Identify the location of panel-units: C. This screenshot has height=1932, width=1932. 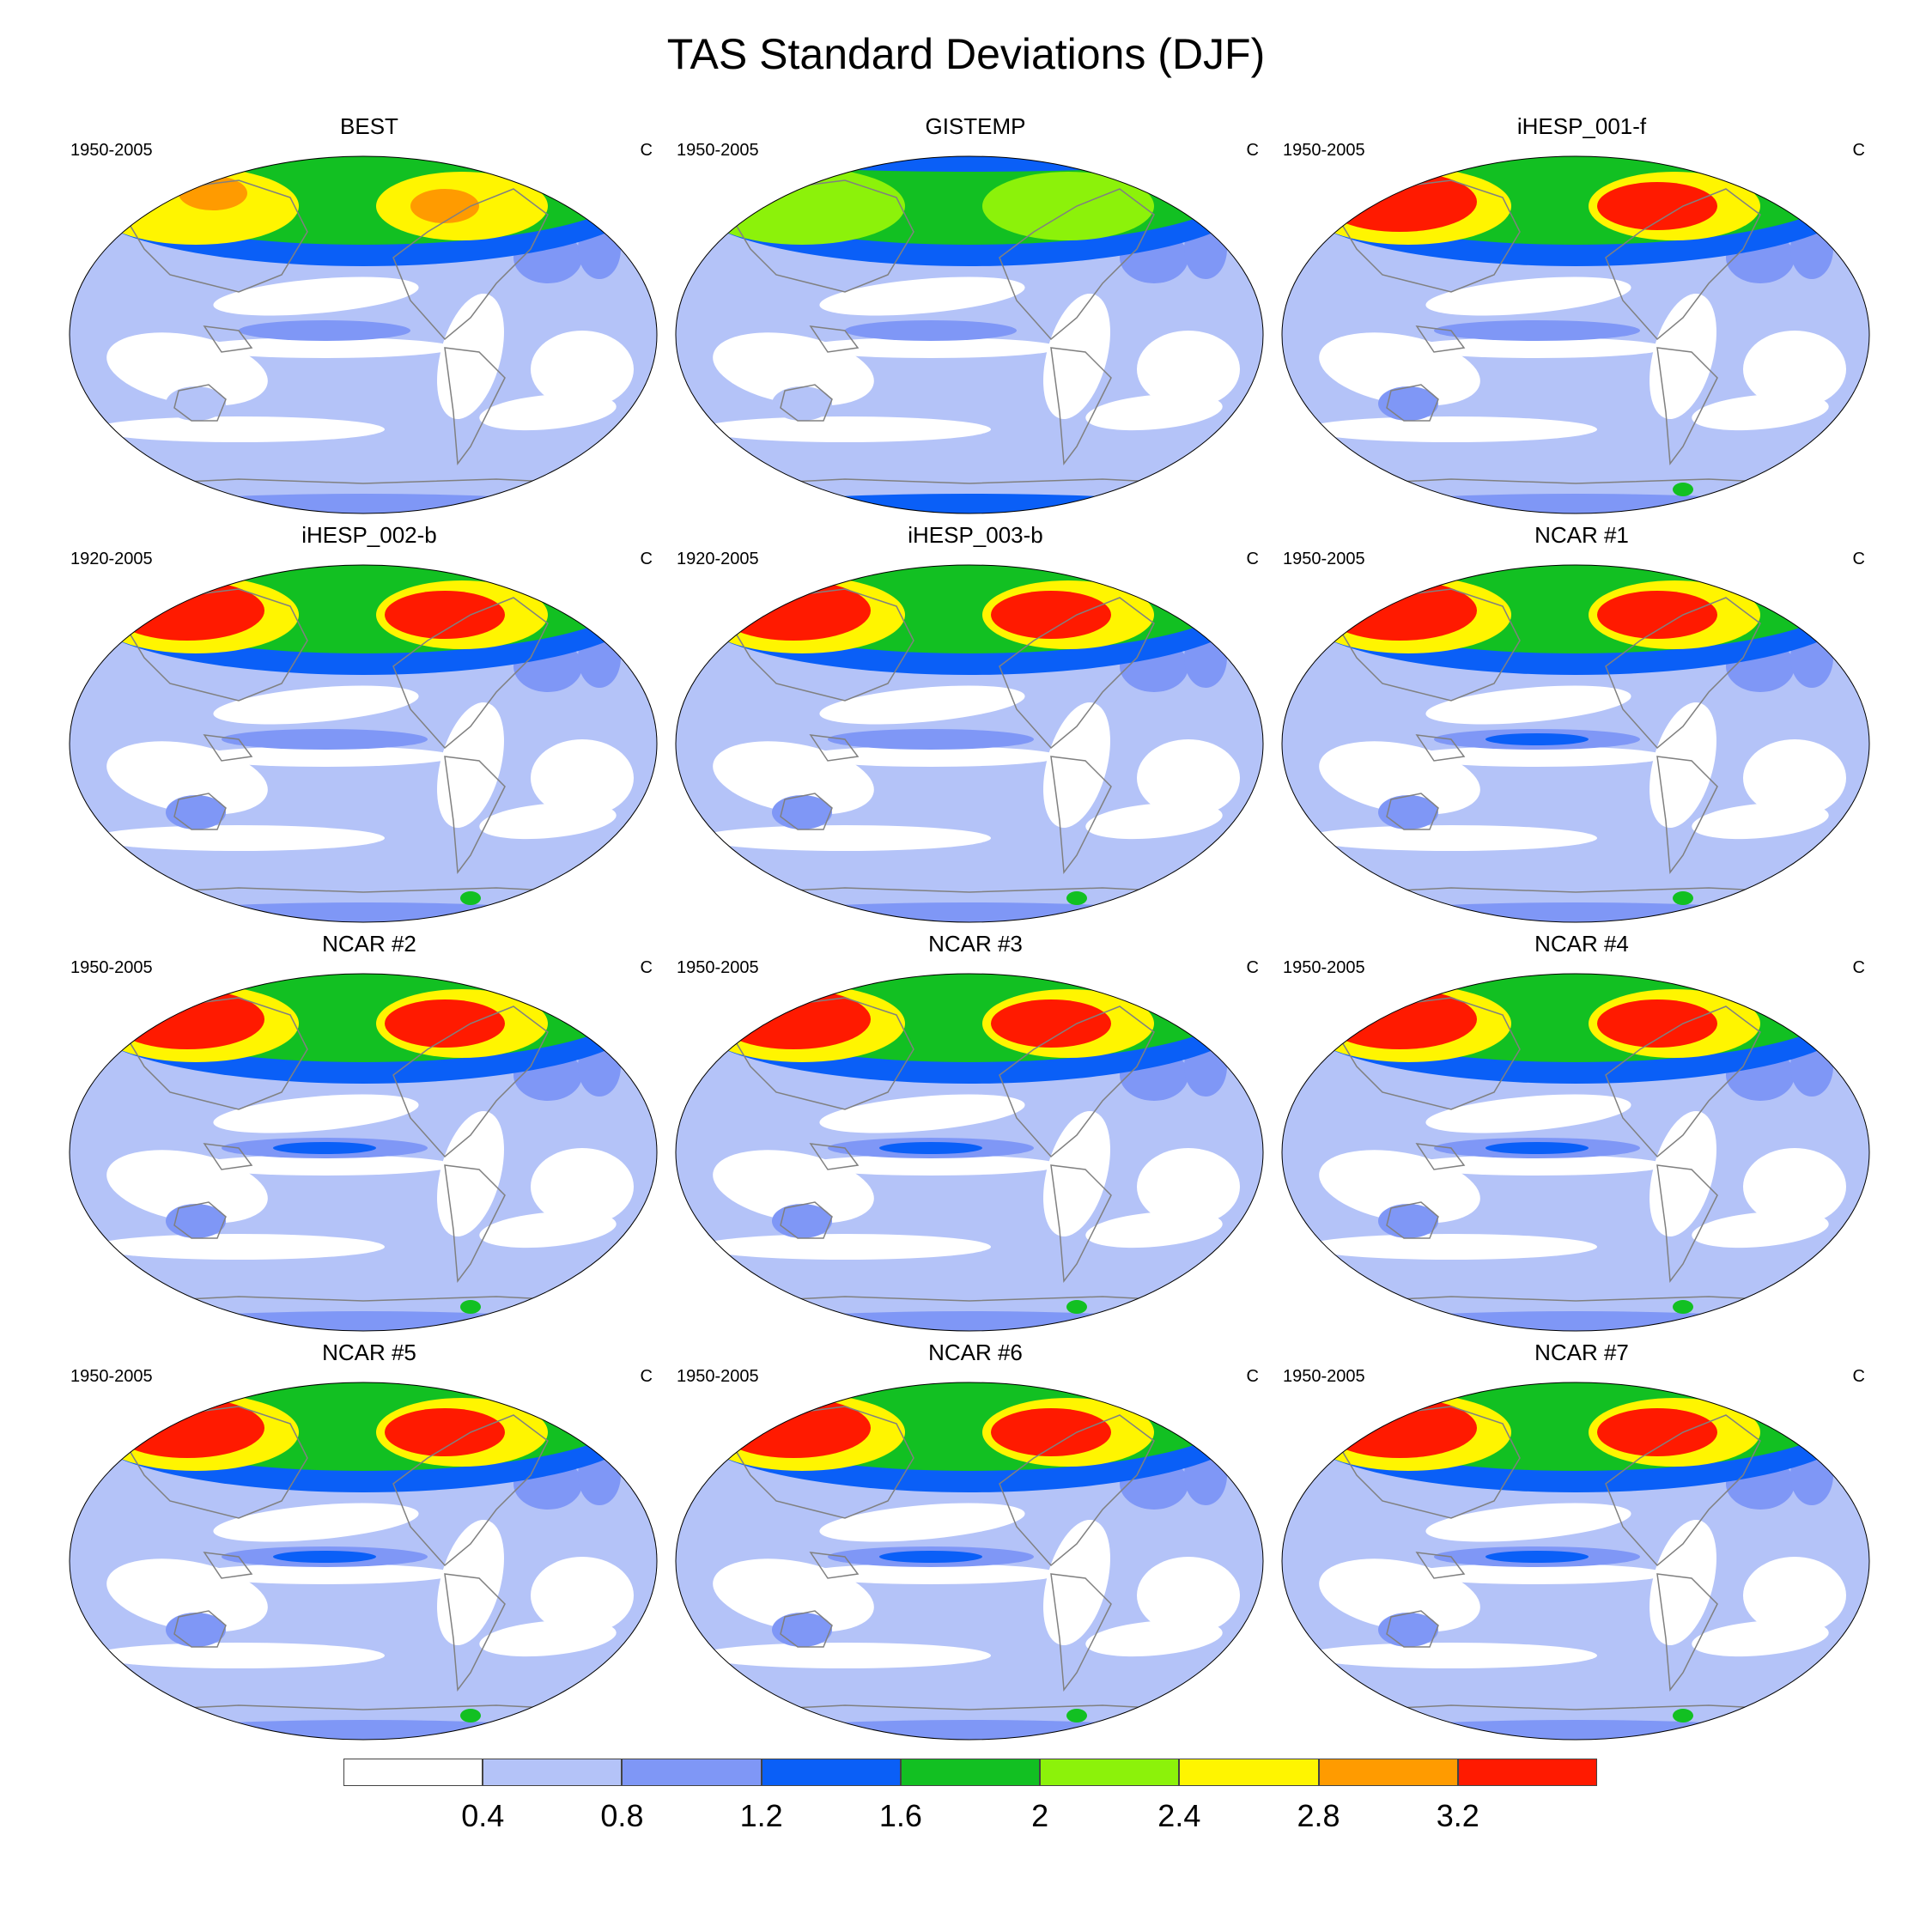
(647, 150).